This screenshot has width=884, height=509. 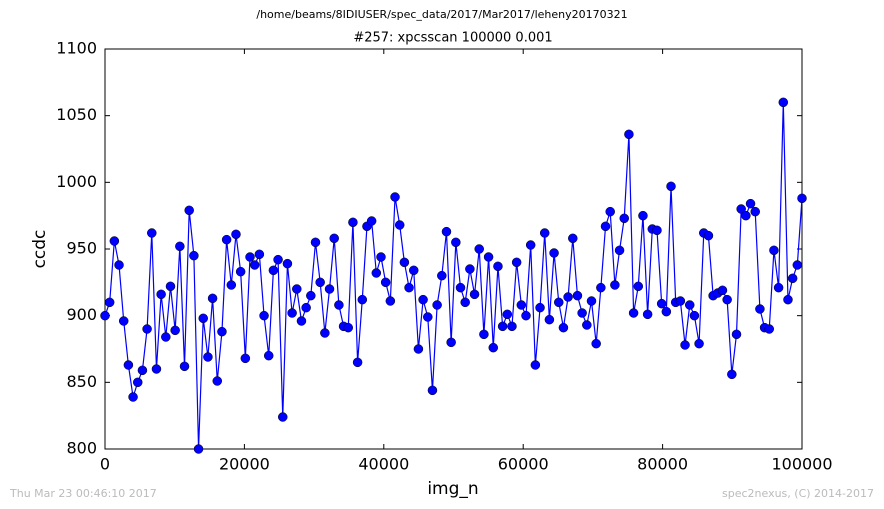 What do you see at coordinates (801, 464) in the screenshot?
I see `x-tick-label: 100000` at bounding box center [801, 464].